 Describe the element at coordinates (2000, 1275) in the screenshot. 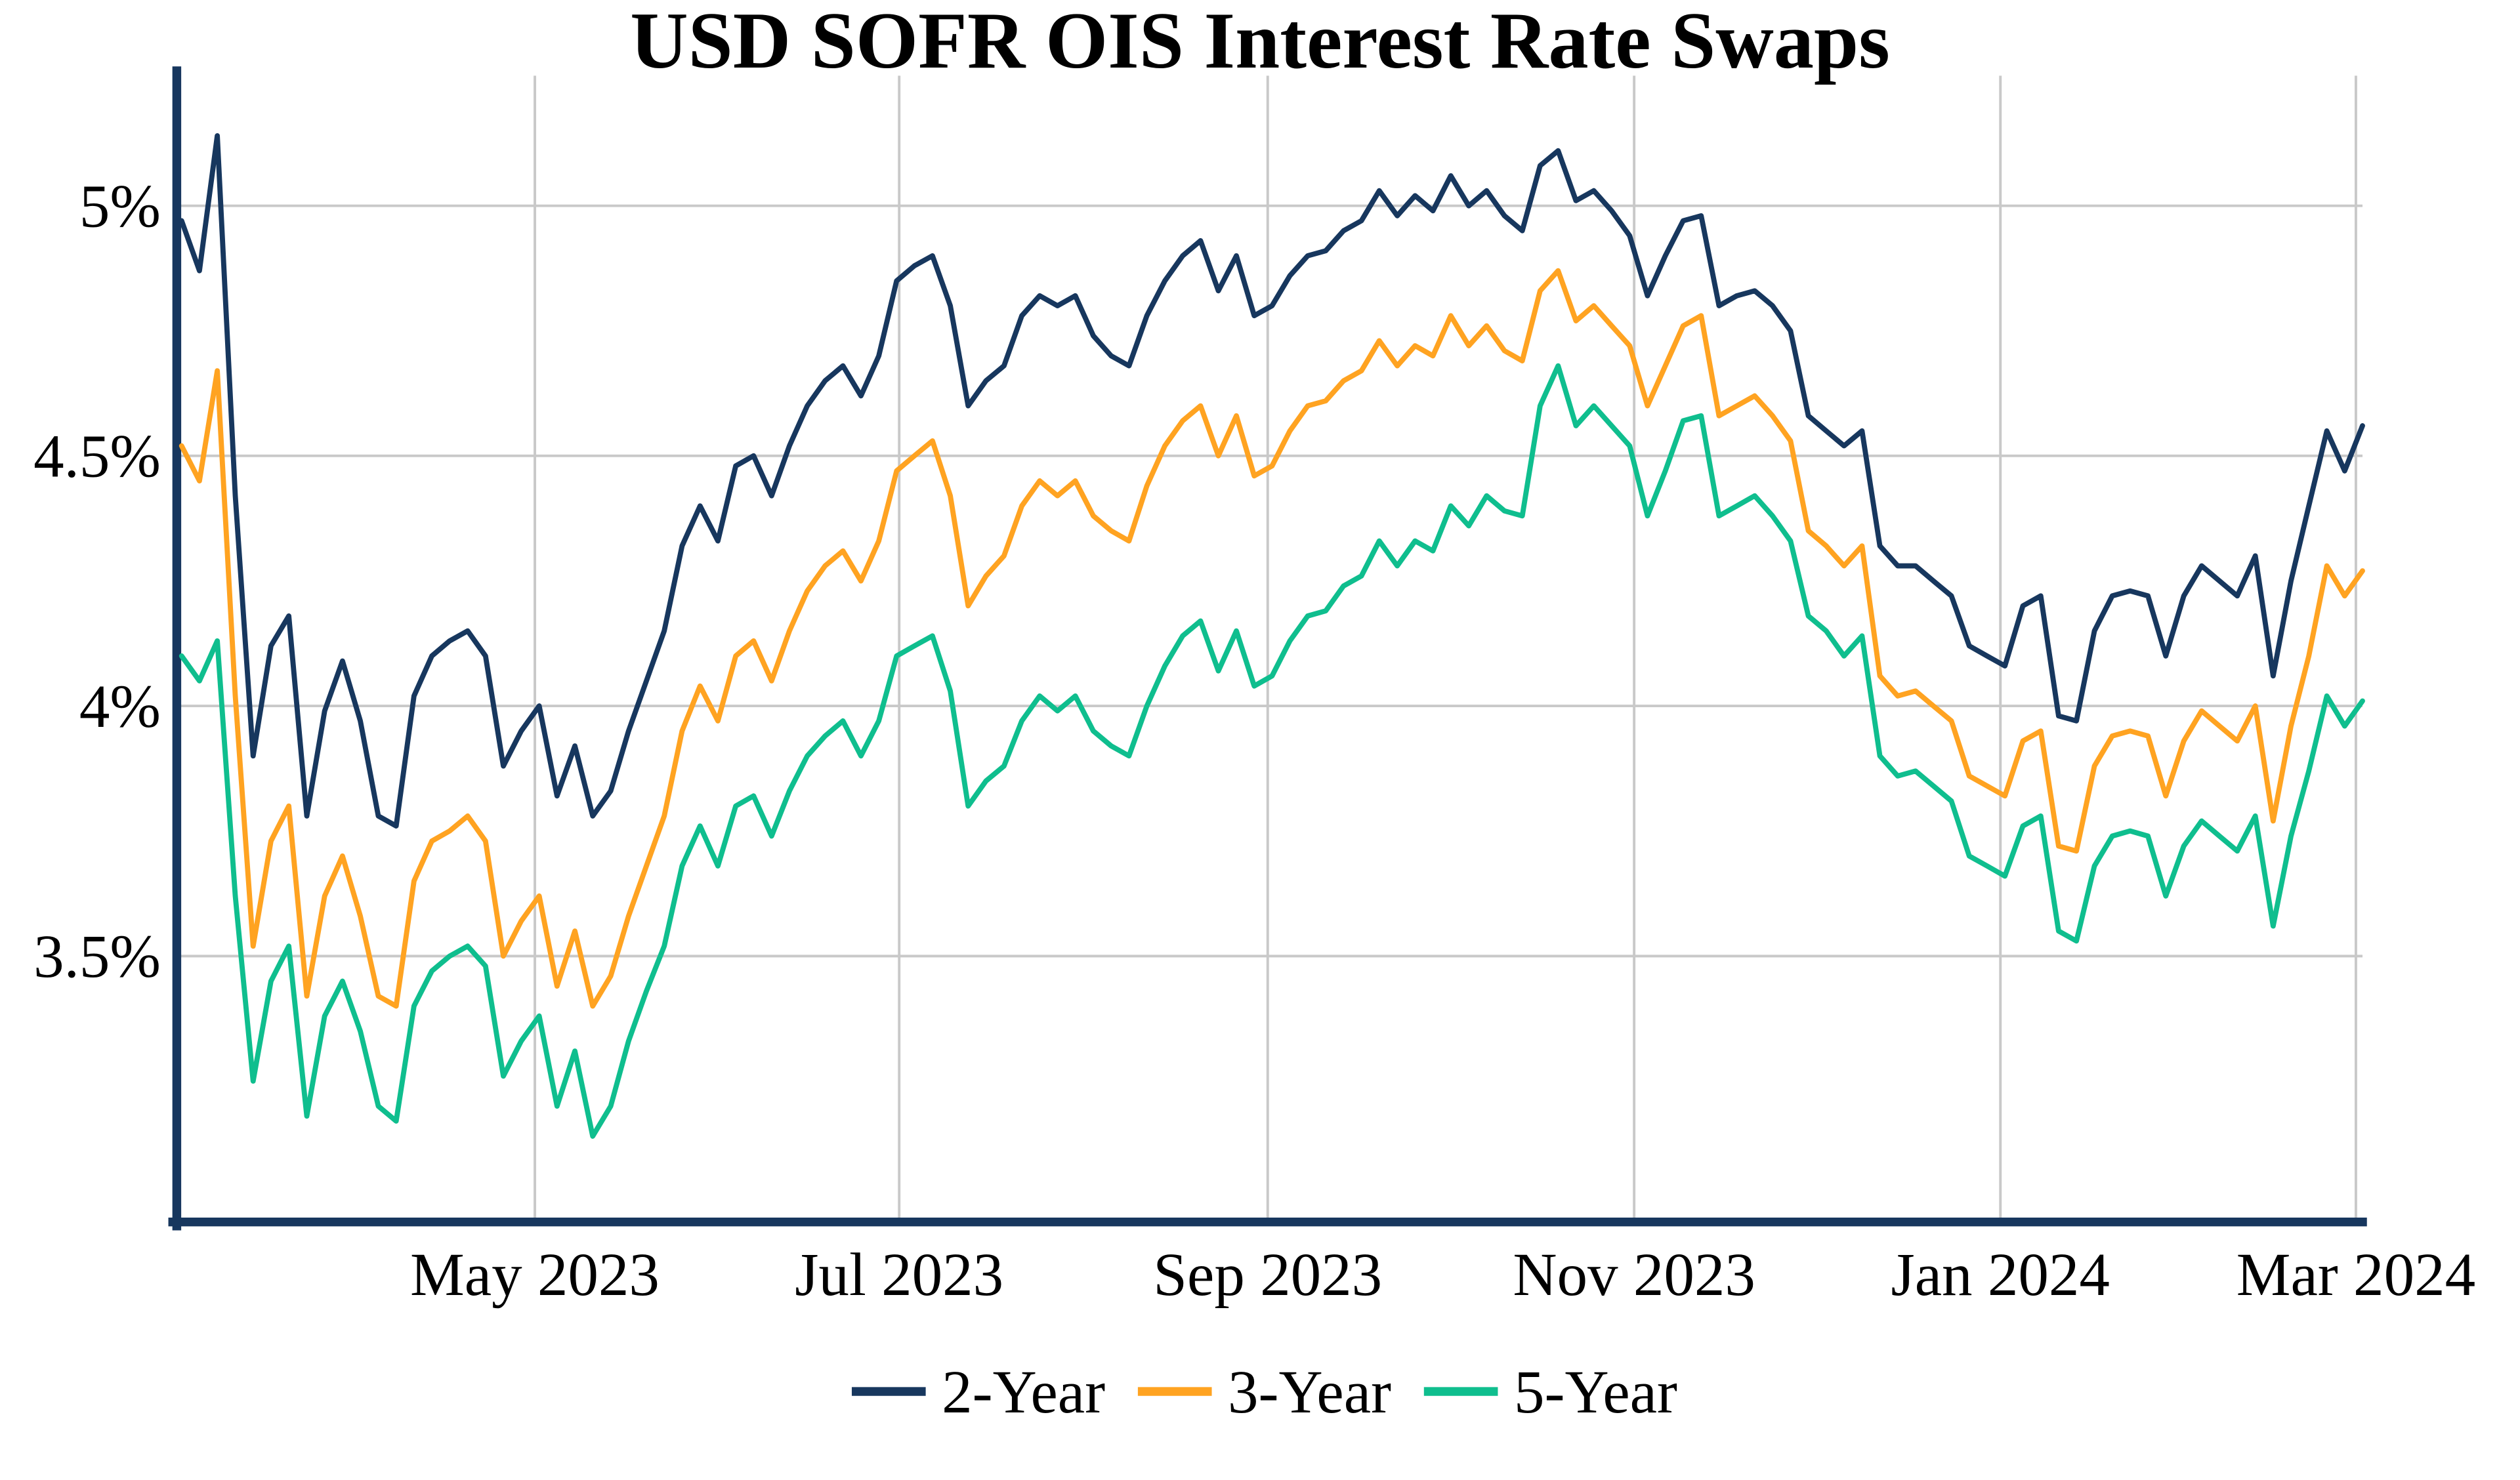

I see `x-tick-label: Jan 2024` at that location.